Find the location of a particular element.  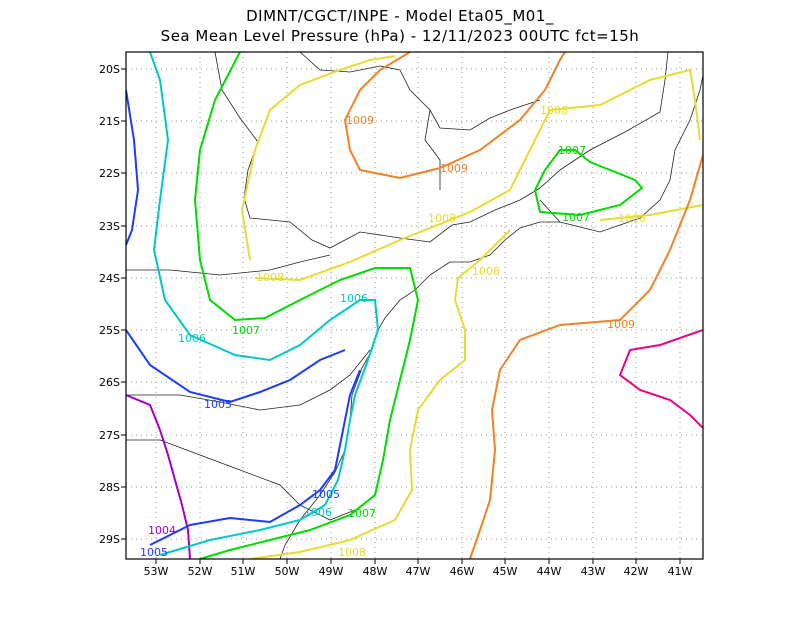

border-sp-pr is located at coordinates (228, 265).